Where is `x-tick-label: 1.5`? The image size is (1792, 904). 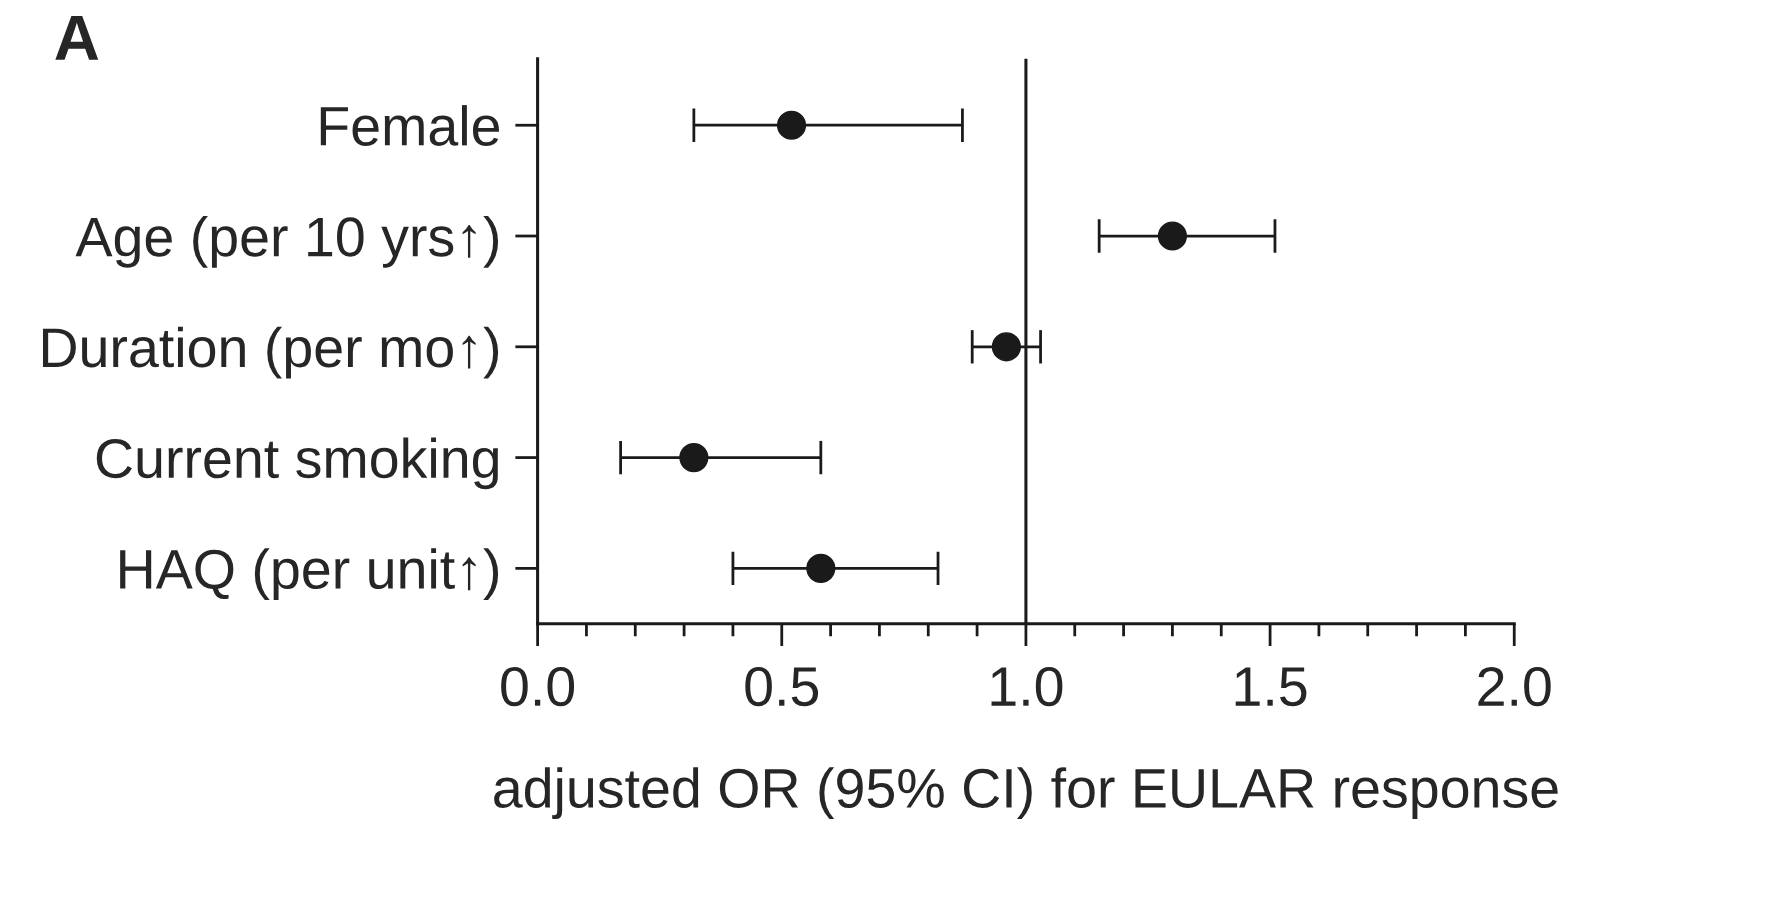 x-tick-label: 1.5 is located at coordinates (1271, 687).